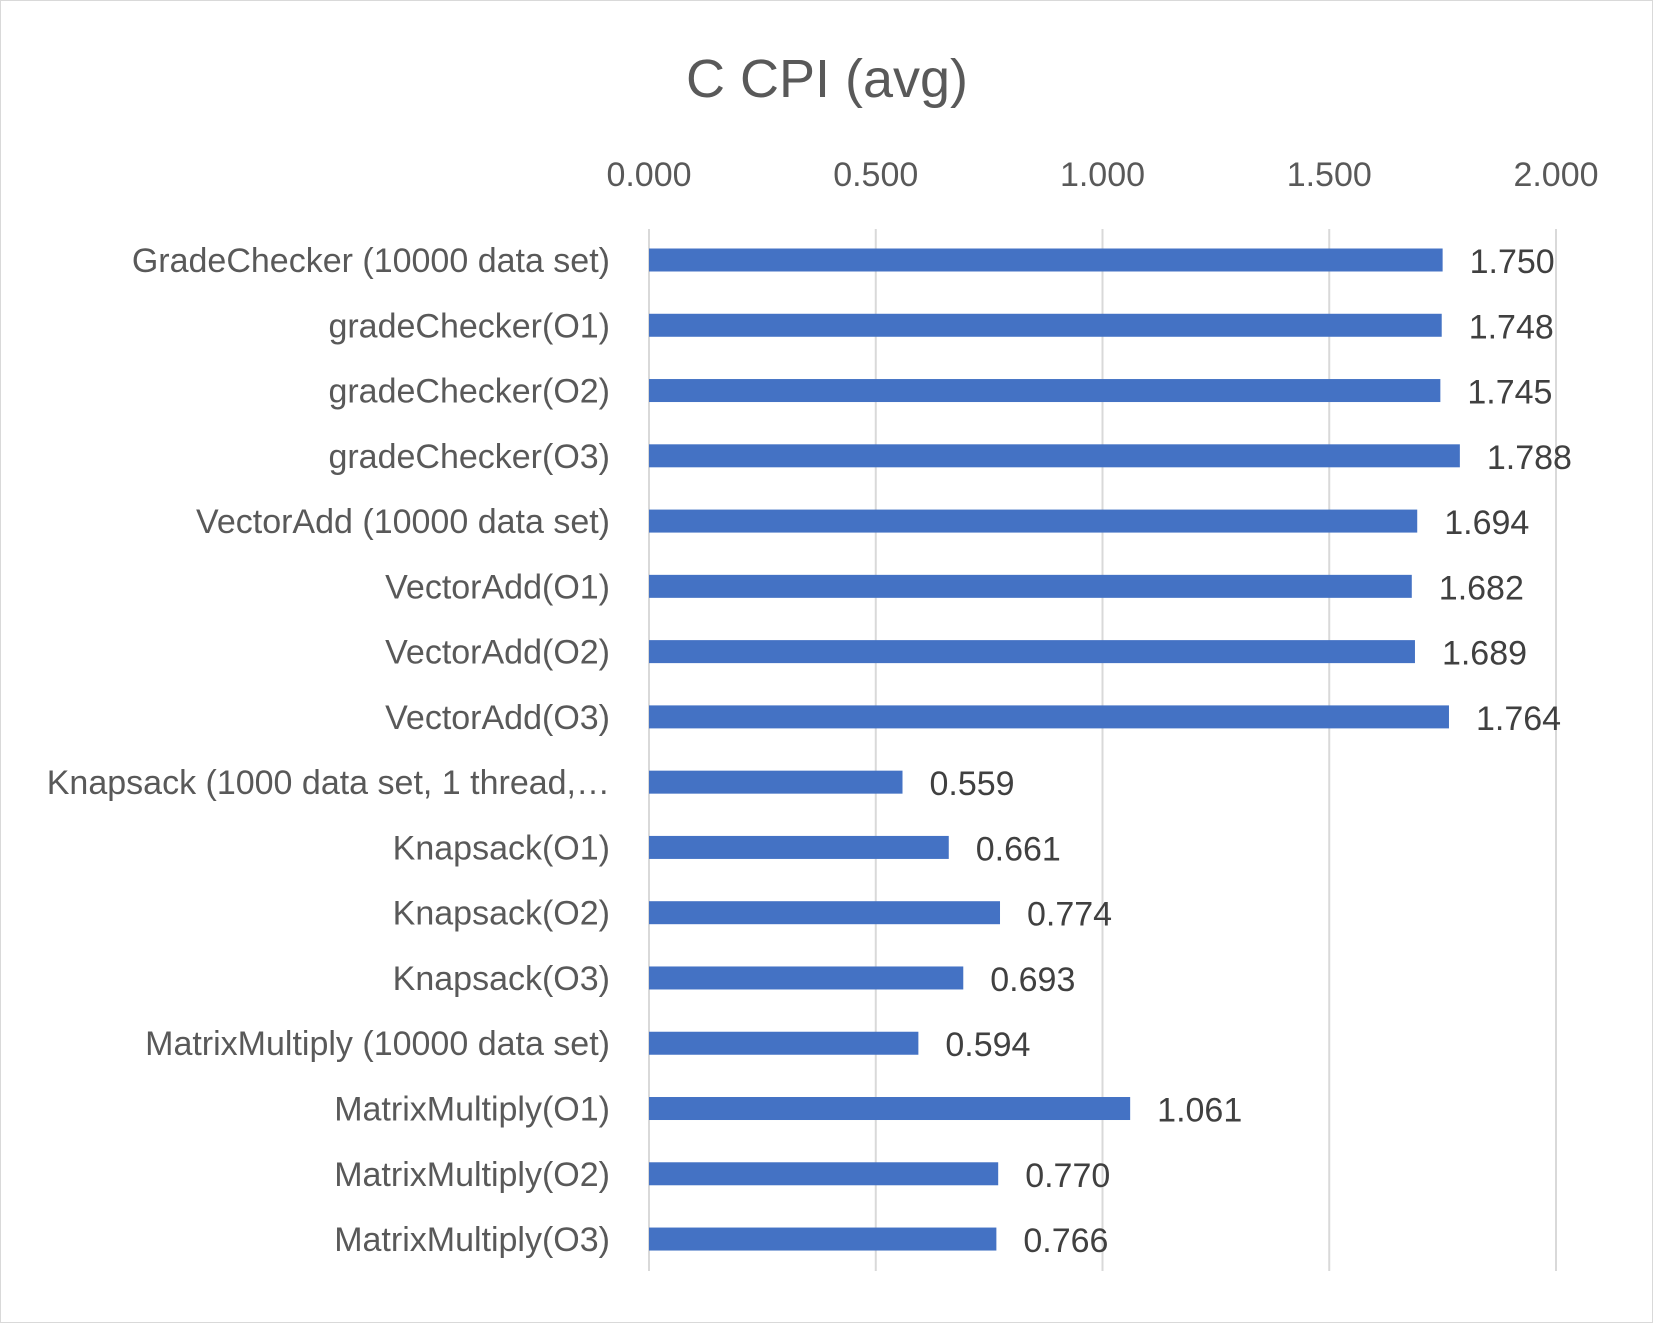  What do you see at coordinates (472, 1110) in the screenshot?
I see `category-label: MatrixMultiply(O1)` at bounding box center [472, 1110].